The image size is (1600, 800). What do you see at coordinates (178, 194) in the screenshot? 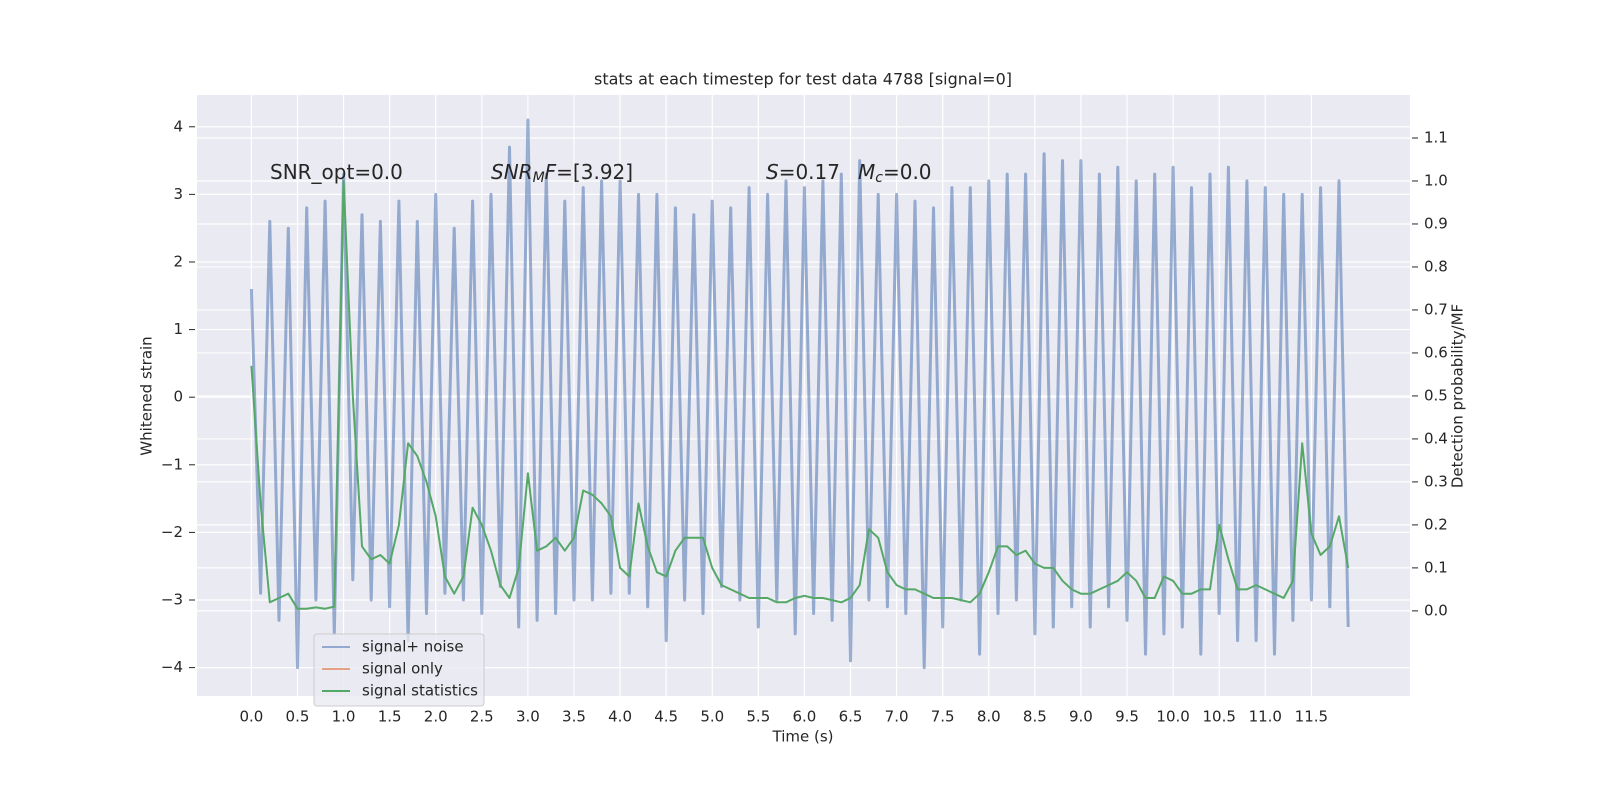
I see `y-tick-label: 3` at bounding box center [178, 194].